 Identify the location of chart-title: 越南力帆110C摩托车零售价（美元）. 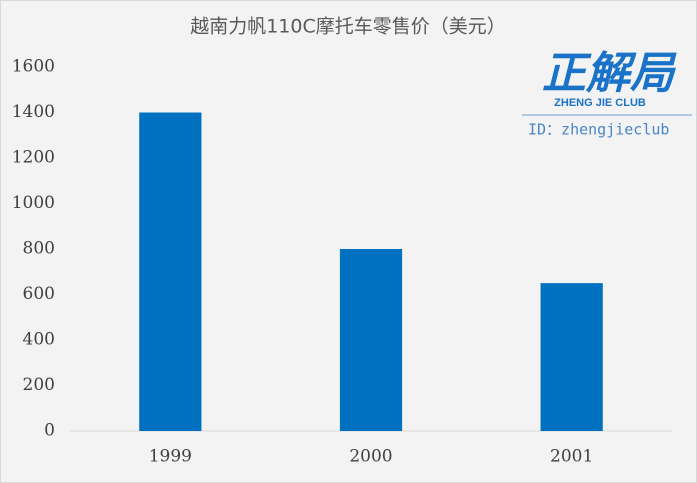
(348, 27).